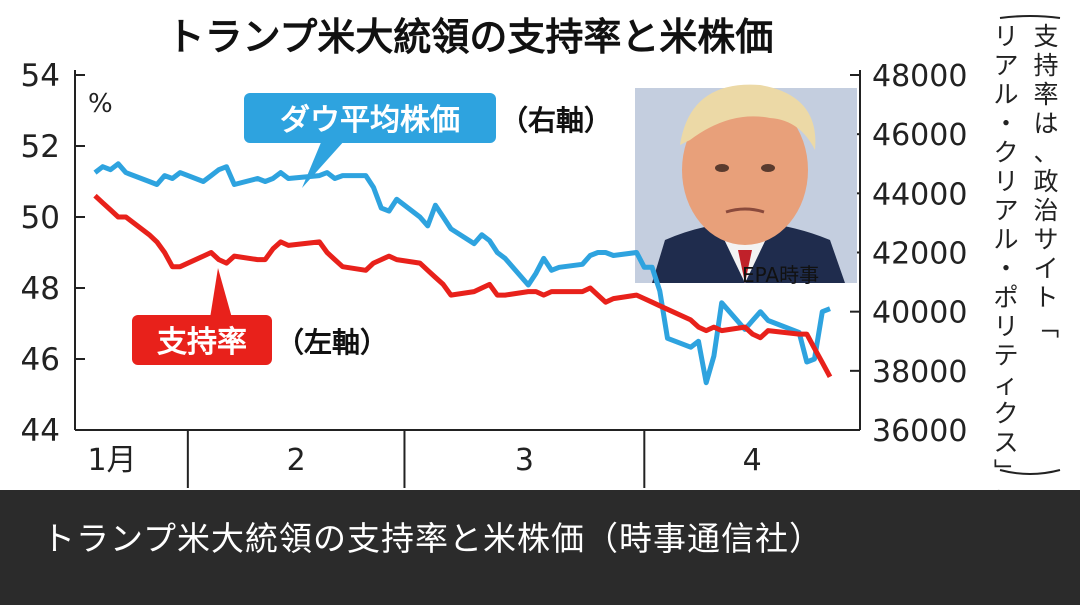 The image size is (1080, 605). What do you see at coordinates (919, 431) in the screenshot?
I see `right-tick-label: 36000` at bounding box center [919, 431].